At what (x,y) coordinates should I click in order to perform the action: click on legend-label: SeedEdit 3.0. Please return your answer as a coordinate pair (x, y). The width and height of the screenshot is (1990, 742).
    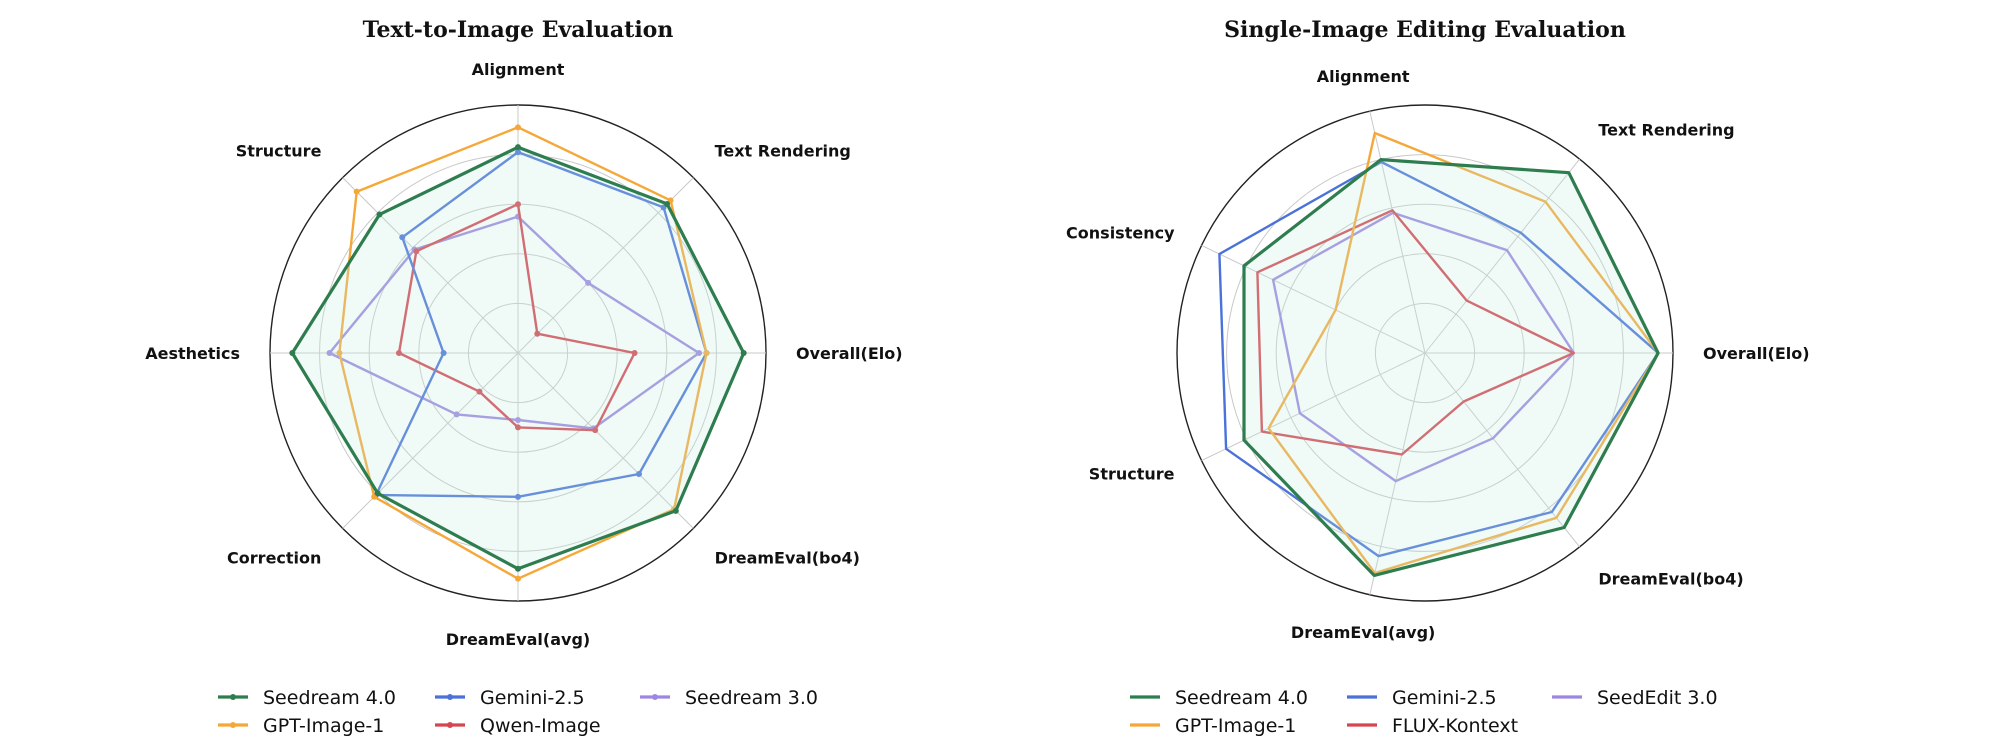
    Looking at the image, I should click on (1657, 698).